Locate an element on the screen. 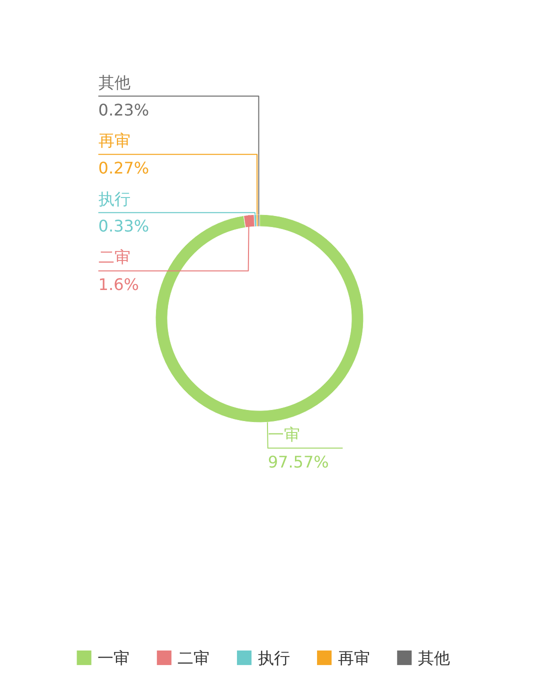 Image resolution: width=553 pixels, height=676 pixels. slice-label: 一审 is located at coordinates (284, 434).